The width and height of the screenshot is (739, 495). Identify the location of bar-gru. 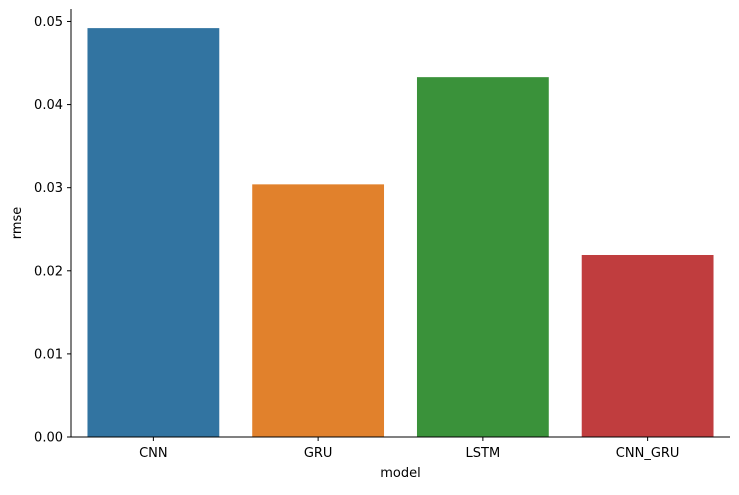
(318, 310).